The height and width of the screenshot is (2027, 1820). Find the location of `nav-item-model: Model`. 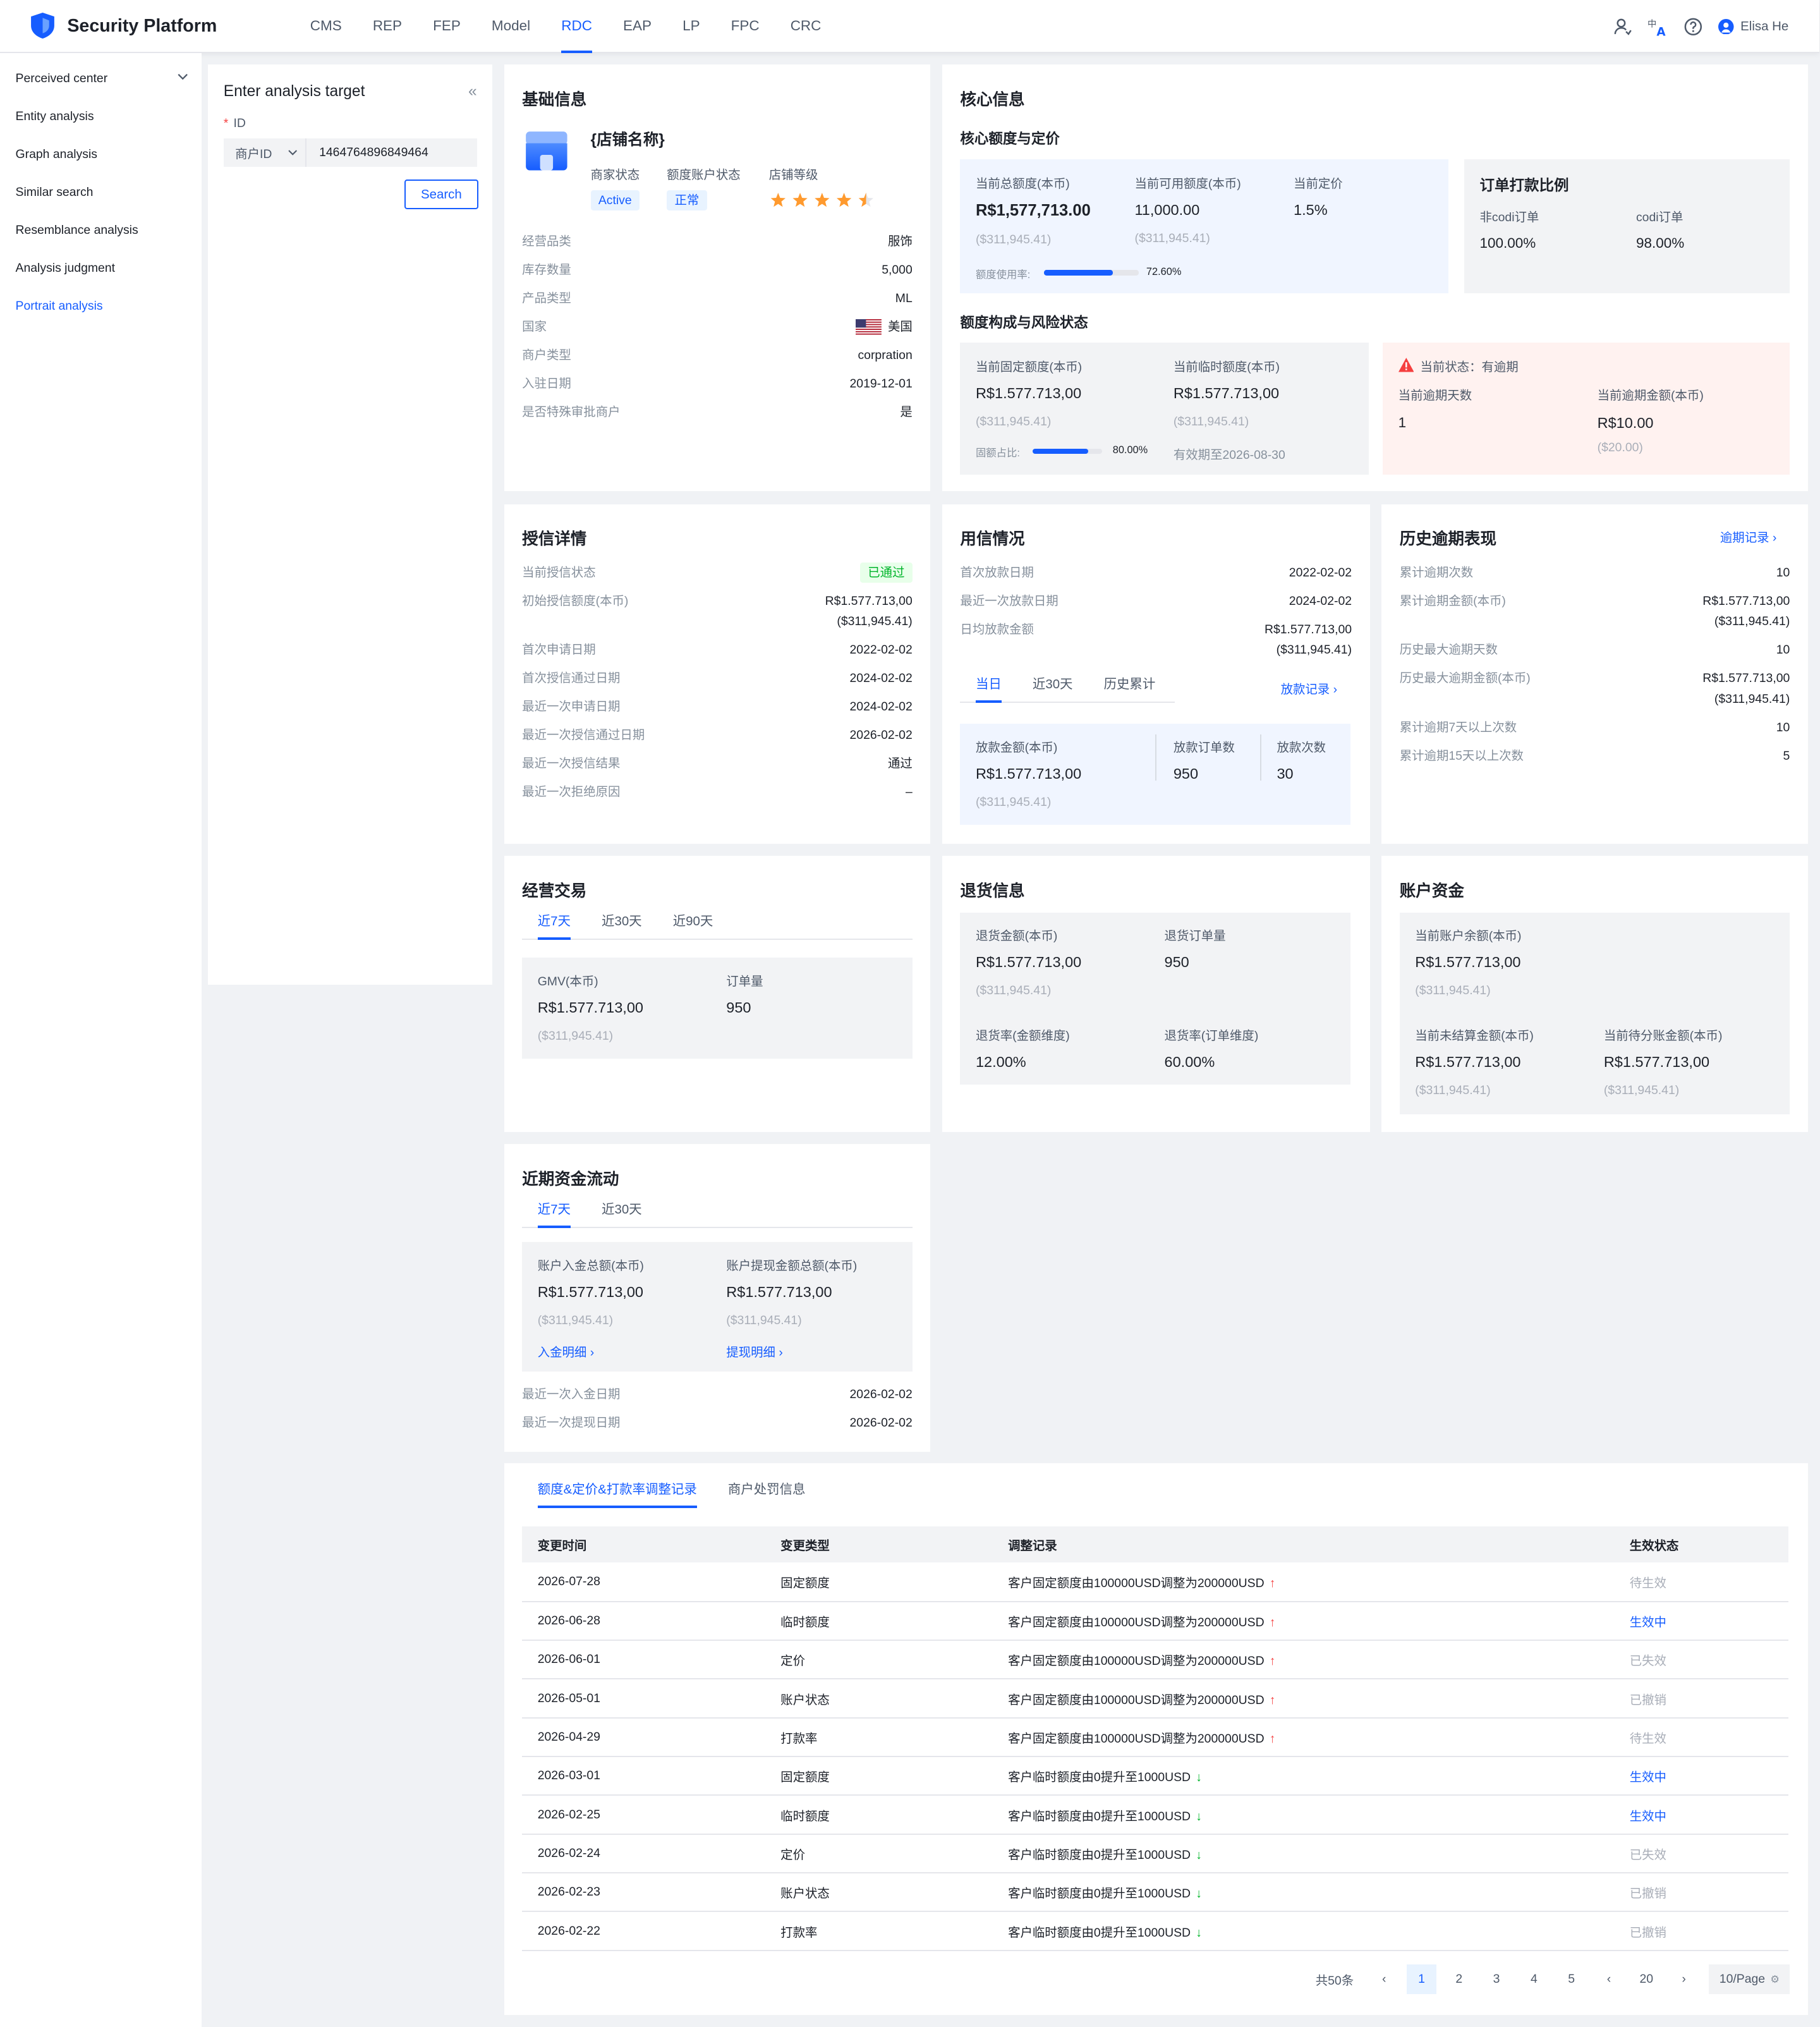

nav-item-model: Model is located at coordinates (511, 25).